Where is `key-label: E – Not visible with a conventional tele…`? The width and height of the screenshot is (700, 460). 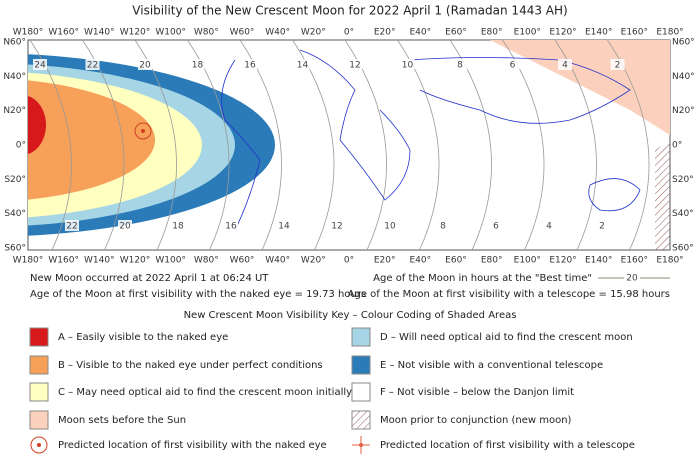
key-label: E – Not visible with a conventional tele… is located at coordinates (491, 365).